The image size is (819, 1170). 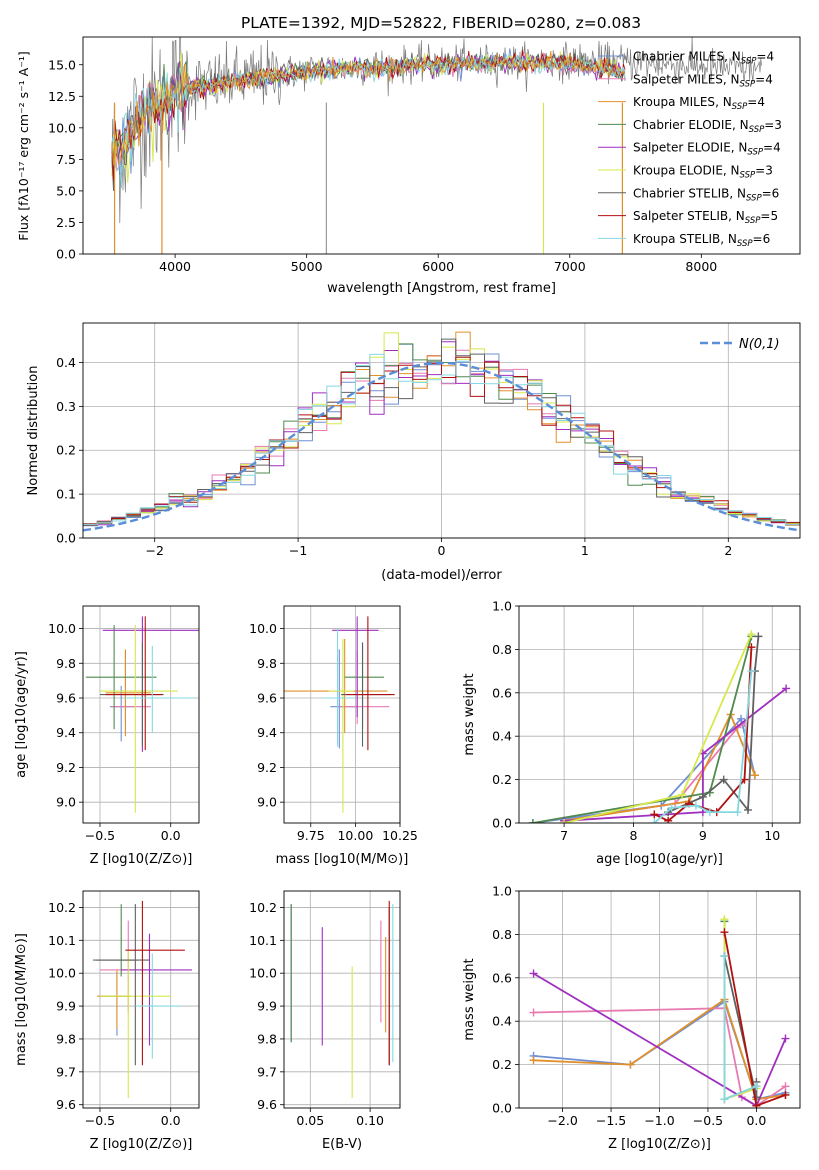 I want to click on x-tick-label: 7000, so click(x=570, y=266).